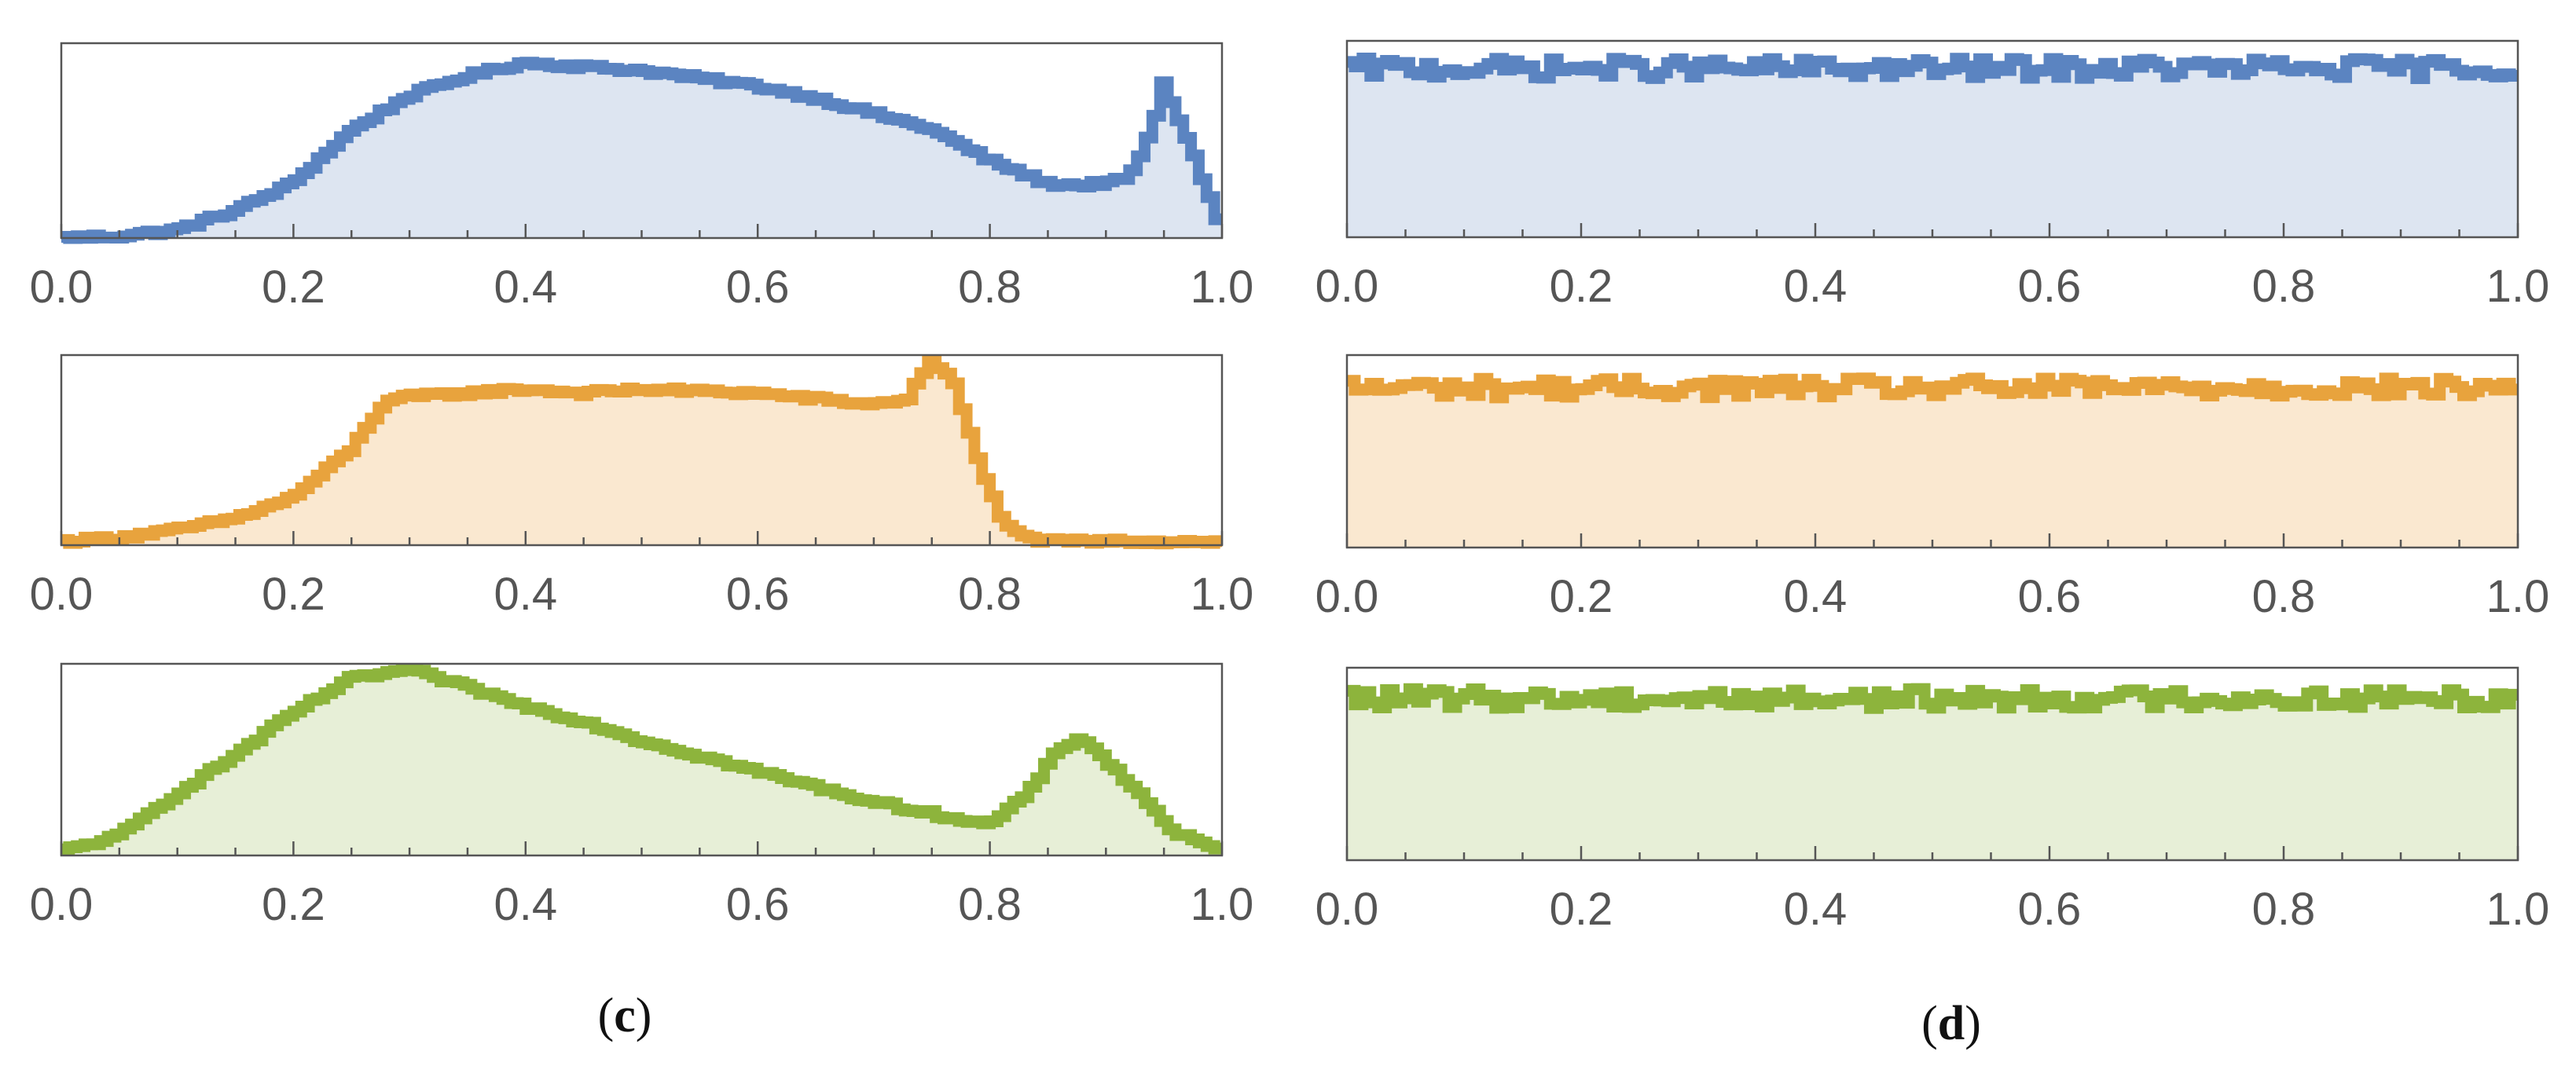 The height and width of the screenshot is (1077, 2576). I want to click on panel-c-2: 0.0 0.2 0.4 0.6 0.8 1.0, so click(642, 487).